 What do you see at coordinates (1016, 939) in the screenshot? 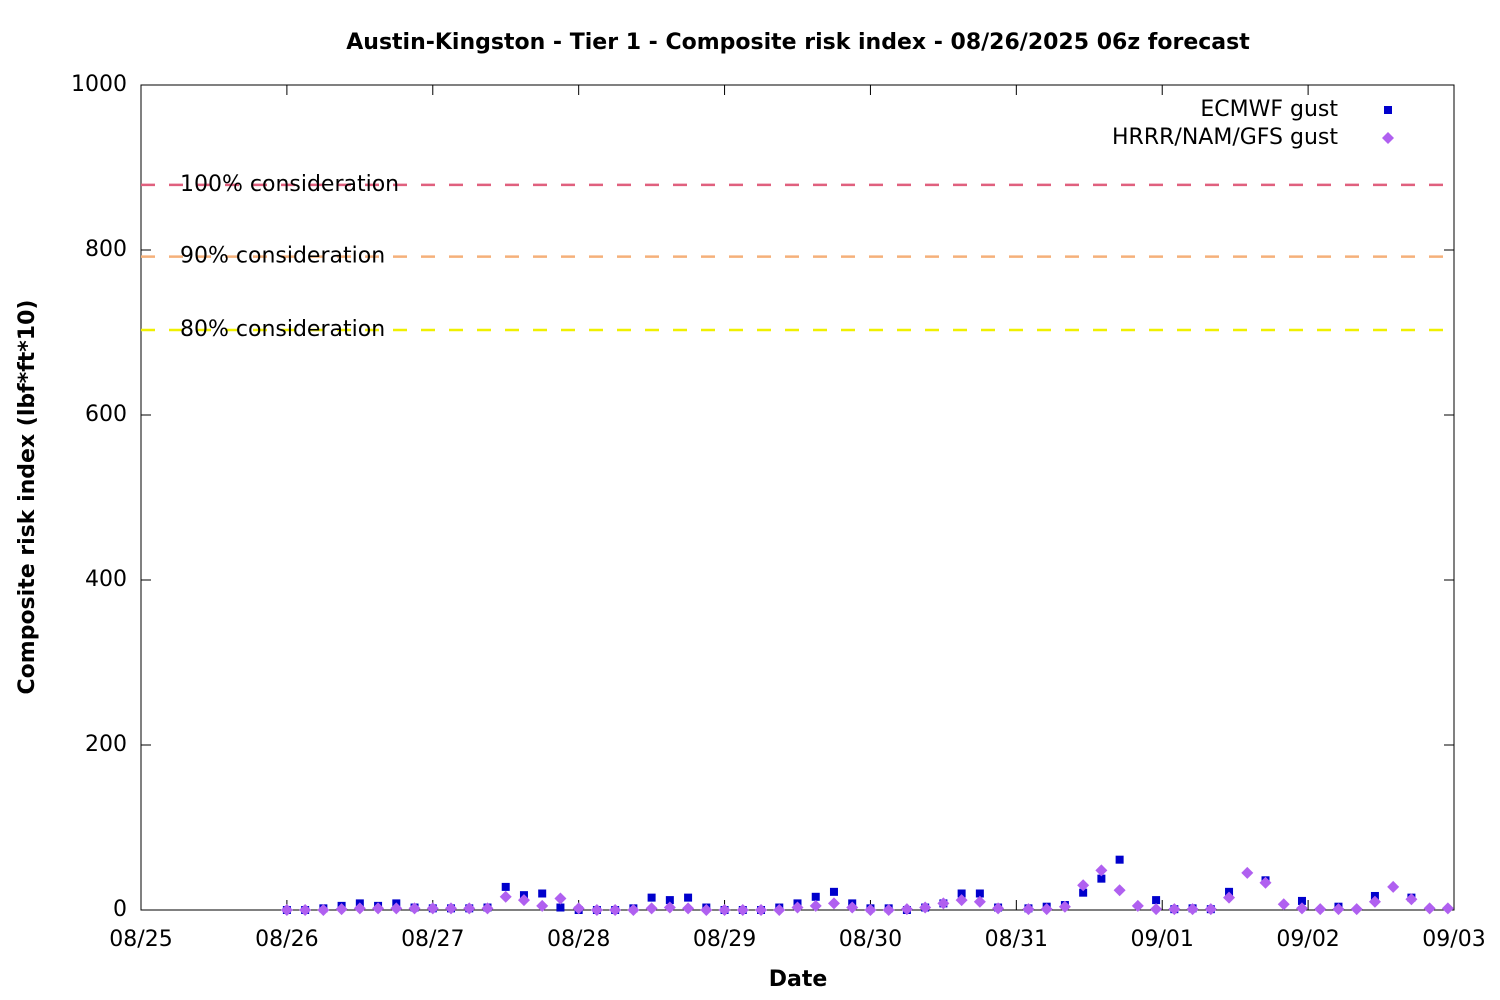
I see `x-tick-label: 08/31` at bounding box center [1016, 939].